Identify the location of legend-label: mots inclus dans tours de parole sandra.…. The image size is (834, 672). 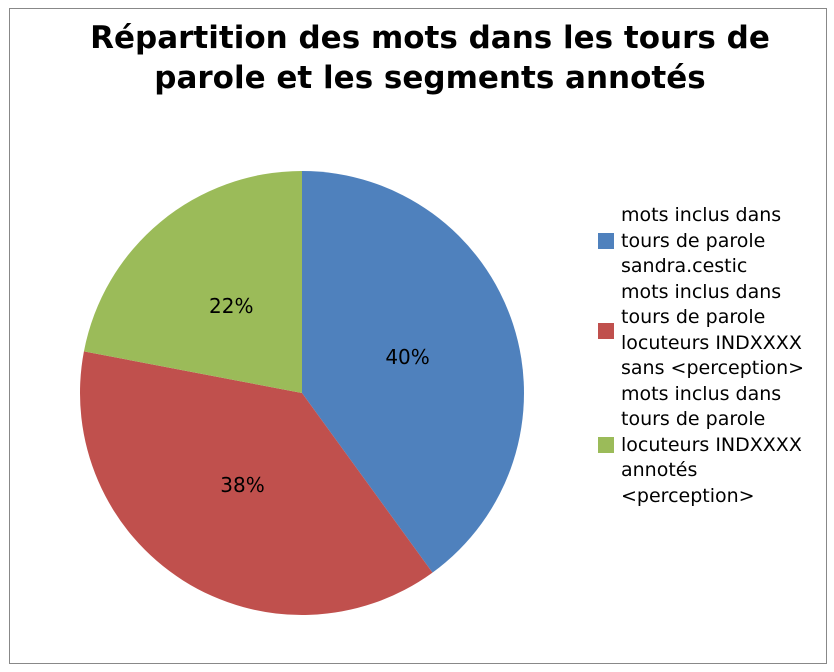
(701, 240).